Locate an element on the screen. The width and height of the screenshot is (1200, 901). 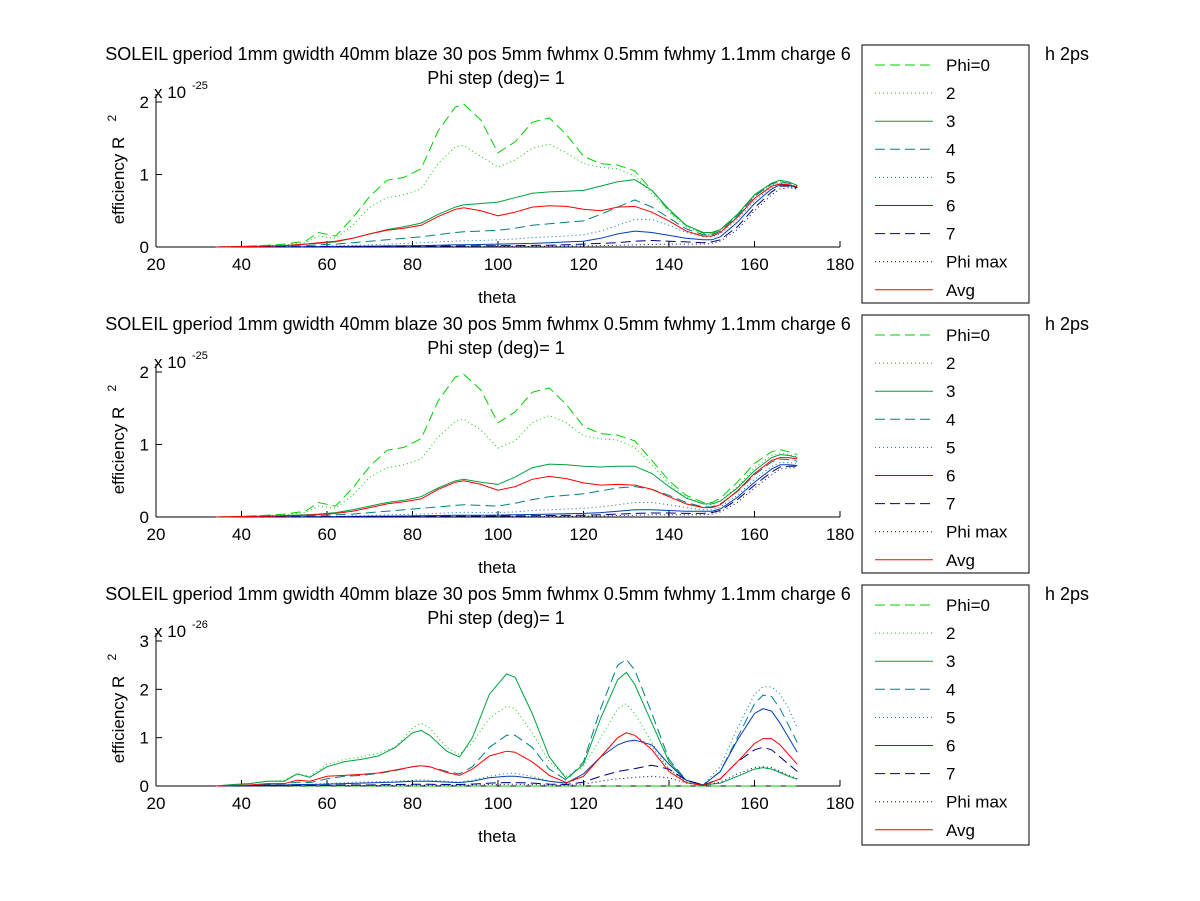
y-axis-label-sup: 2 is located at coordinates (112, 388).